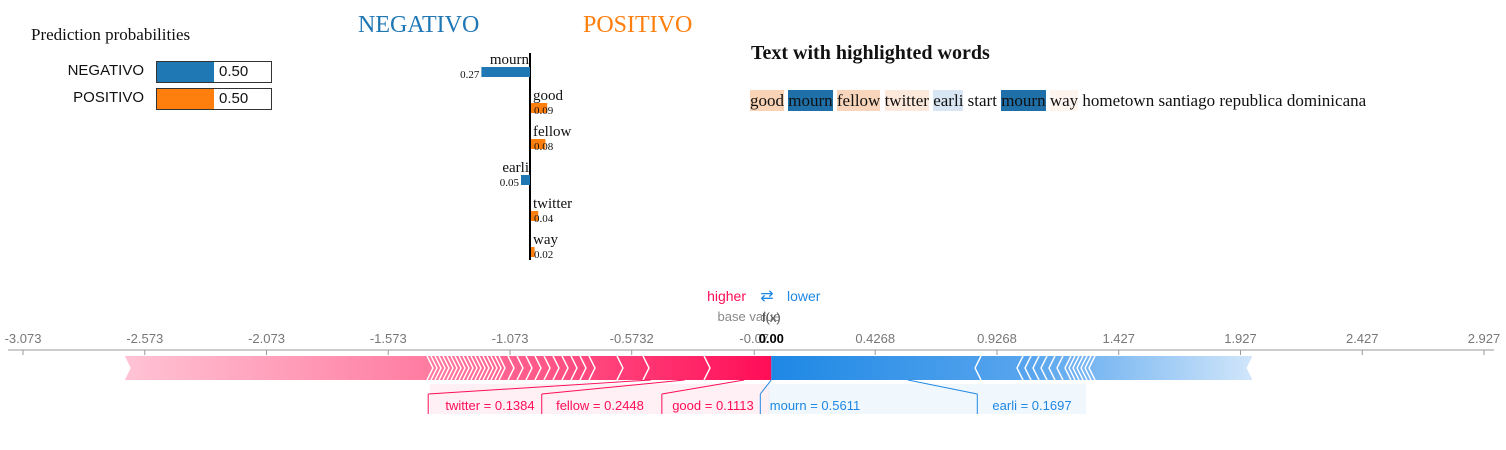 This screenshot has width=1506, height=450. What do you see at coordinates (927, 399) in the screenshot?
I see `label-fade-negative` at bounding box center [927, 399].